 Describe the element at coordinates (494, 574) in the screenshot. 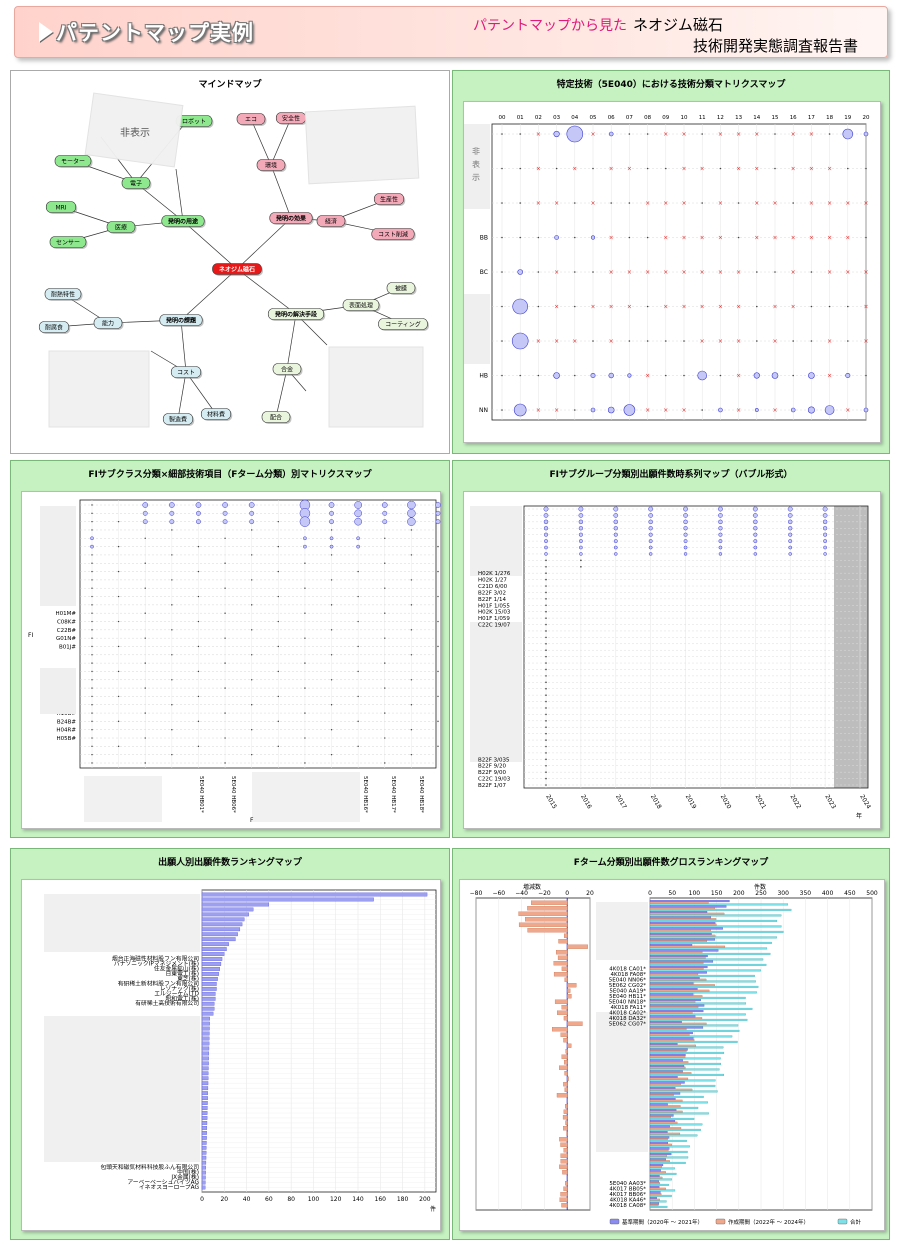

I see `y-tick-label: H02K 1/276` at that location.